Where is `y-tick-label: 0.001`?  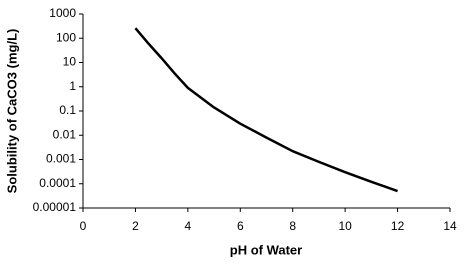 y-tick-label: 0.001 is located at coordinates (61, 159).